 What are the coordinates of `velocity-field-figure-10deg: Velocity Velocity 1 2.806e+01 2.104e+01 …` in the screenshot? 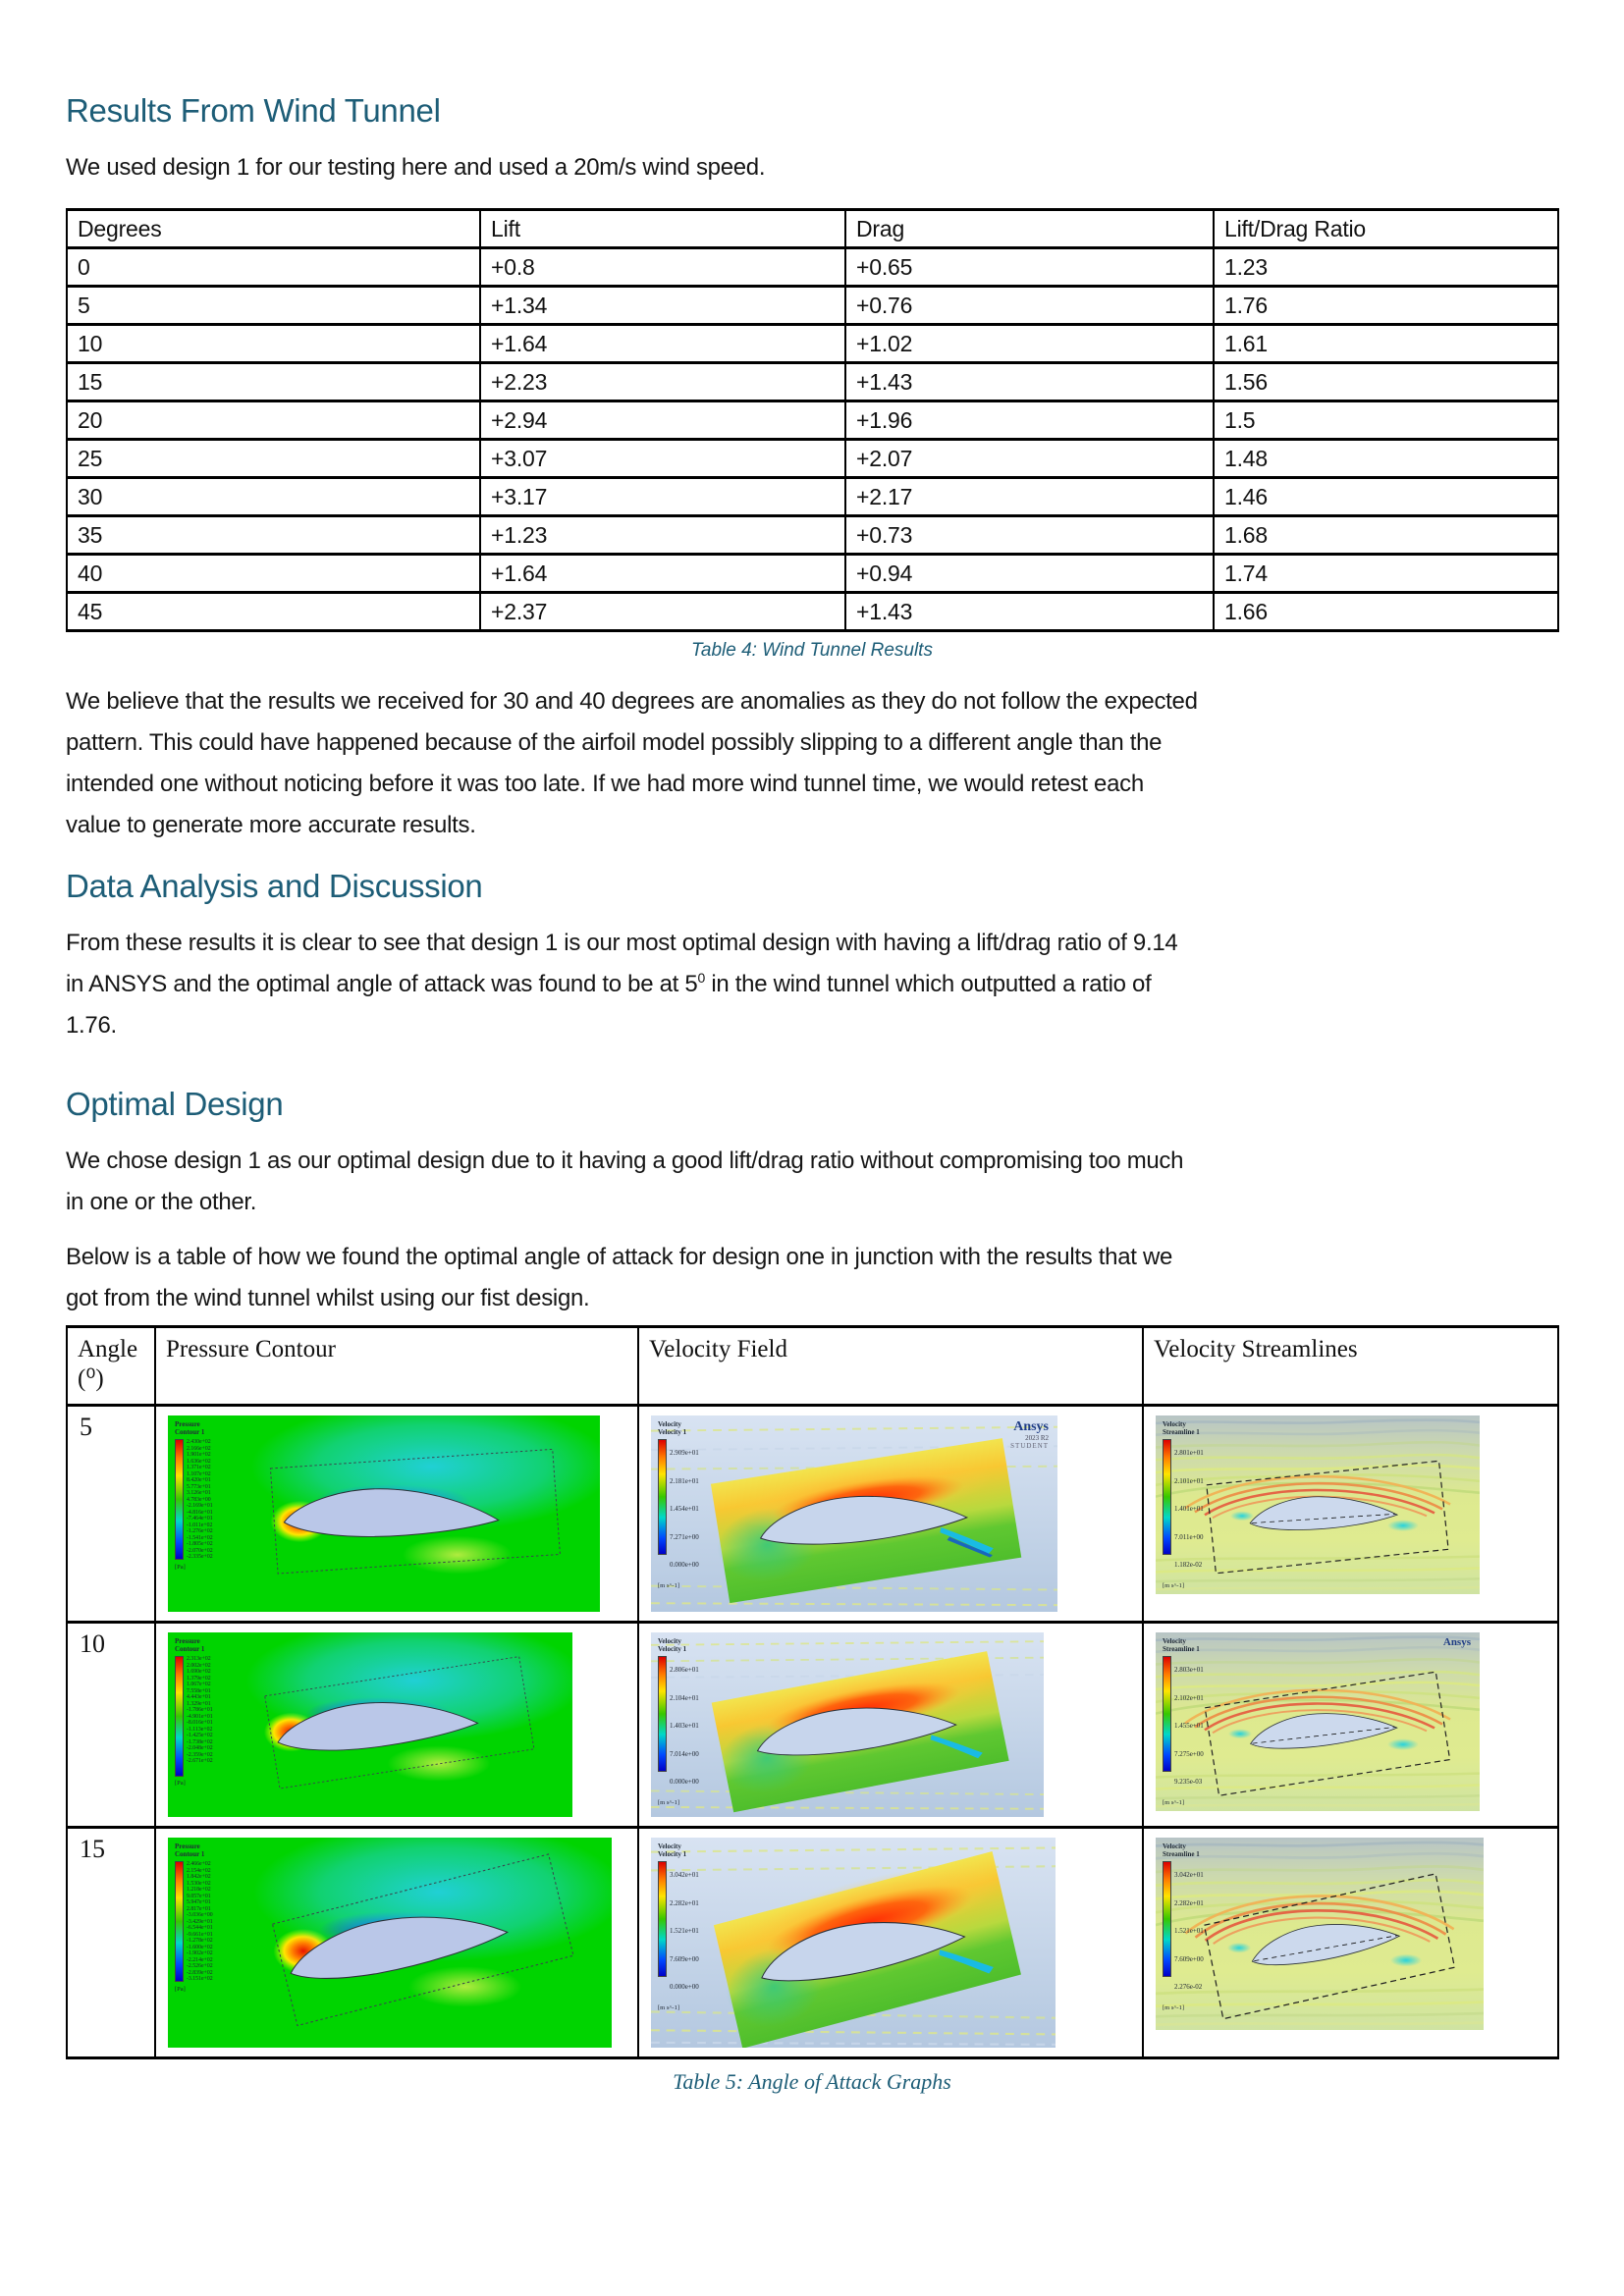 It's located at (847, 1724).